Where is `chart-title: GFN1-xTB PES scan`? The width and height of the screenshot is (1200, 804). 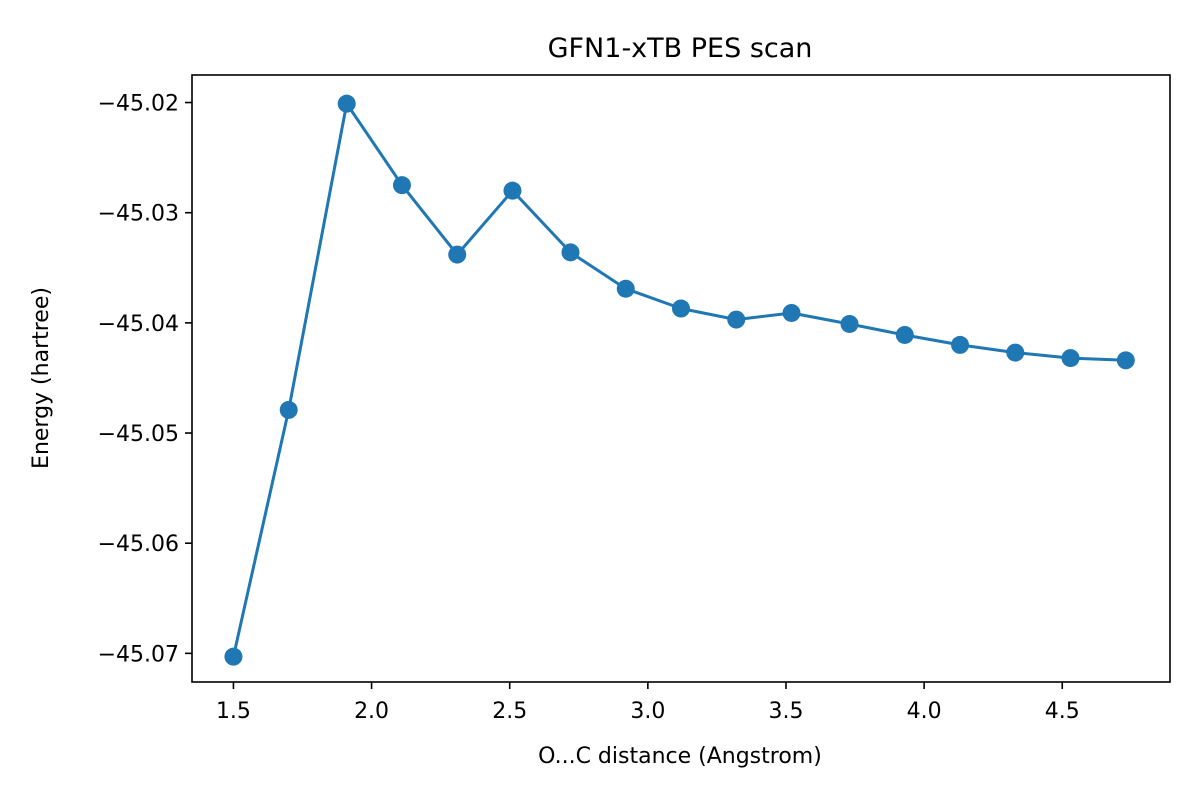 chart-title: GFN1-xTB PES scan is located at coordinates (680, 48).